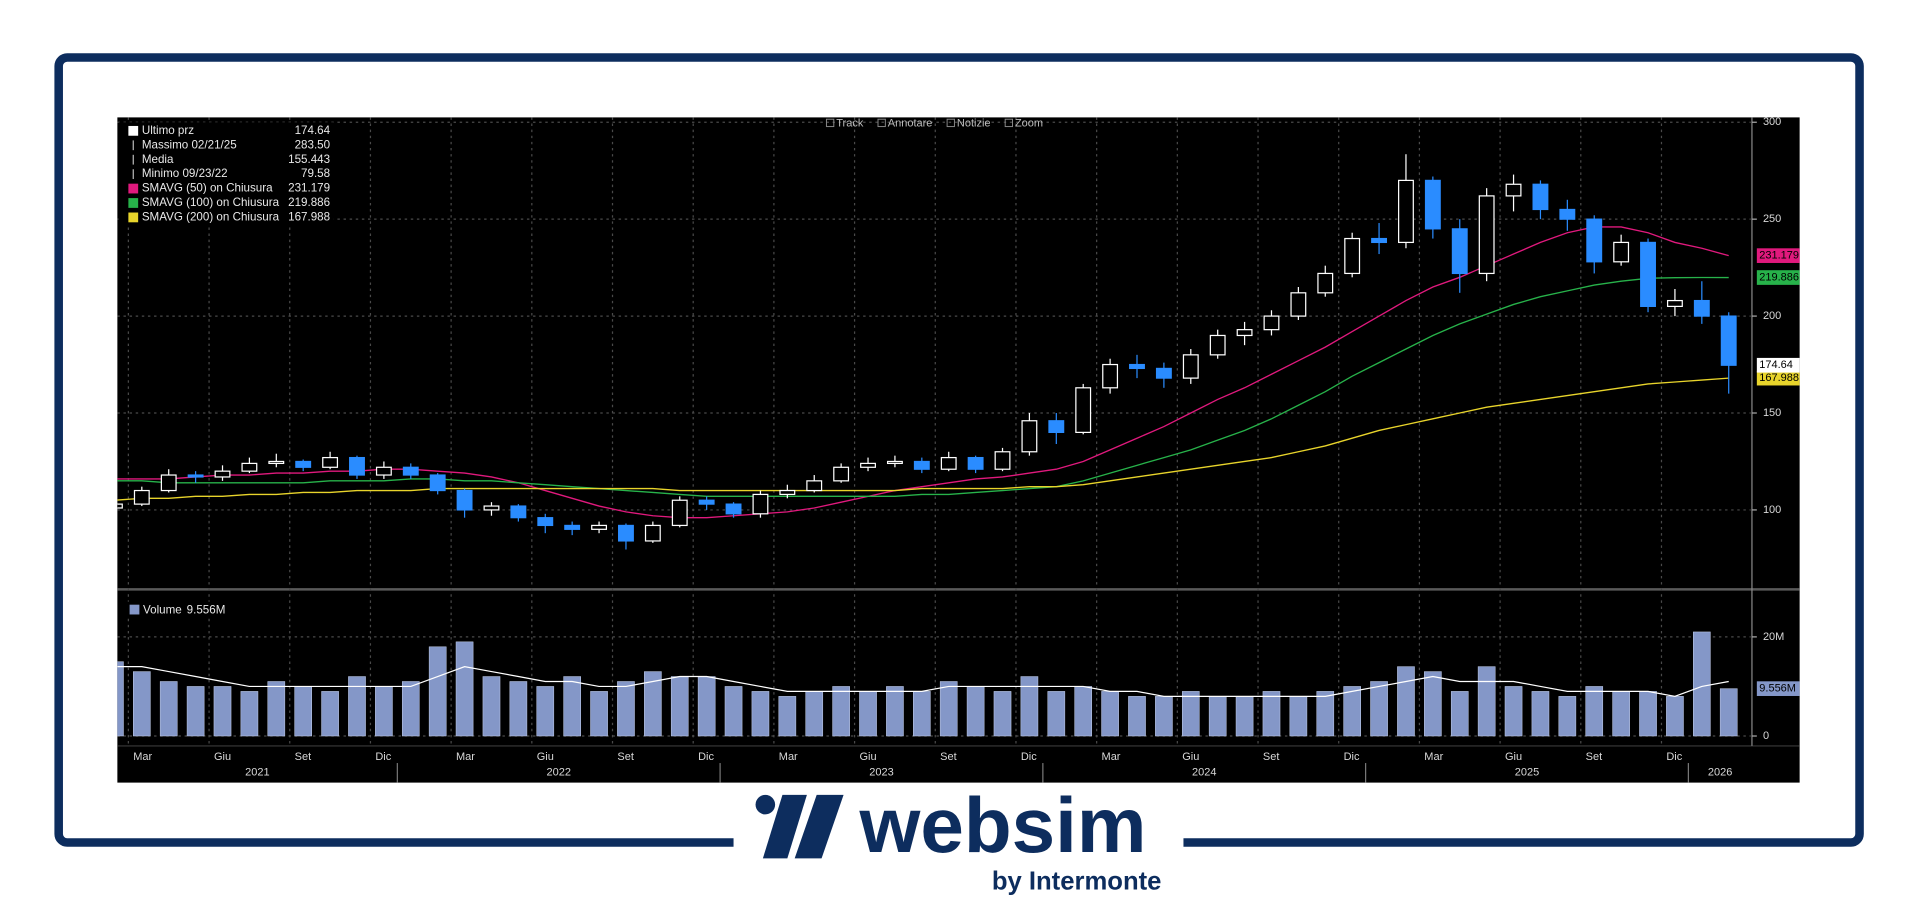  What do you see at coordinates (927, 684) in the screenshot?
I see `volume-panel` at bounding box center [927, 684].